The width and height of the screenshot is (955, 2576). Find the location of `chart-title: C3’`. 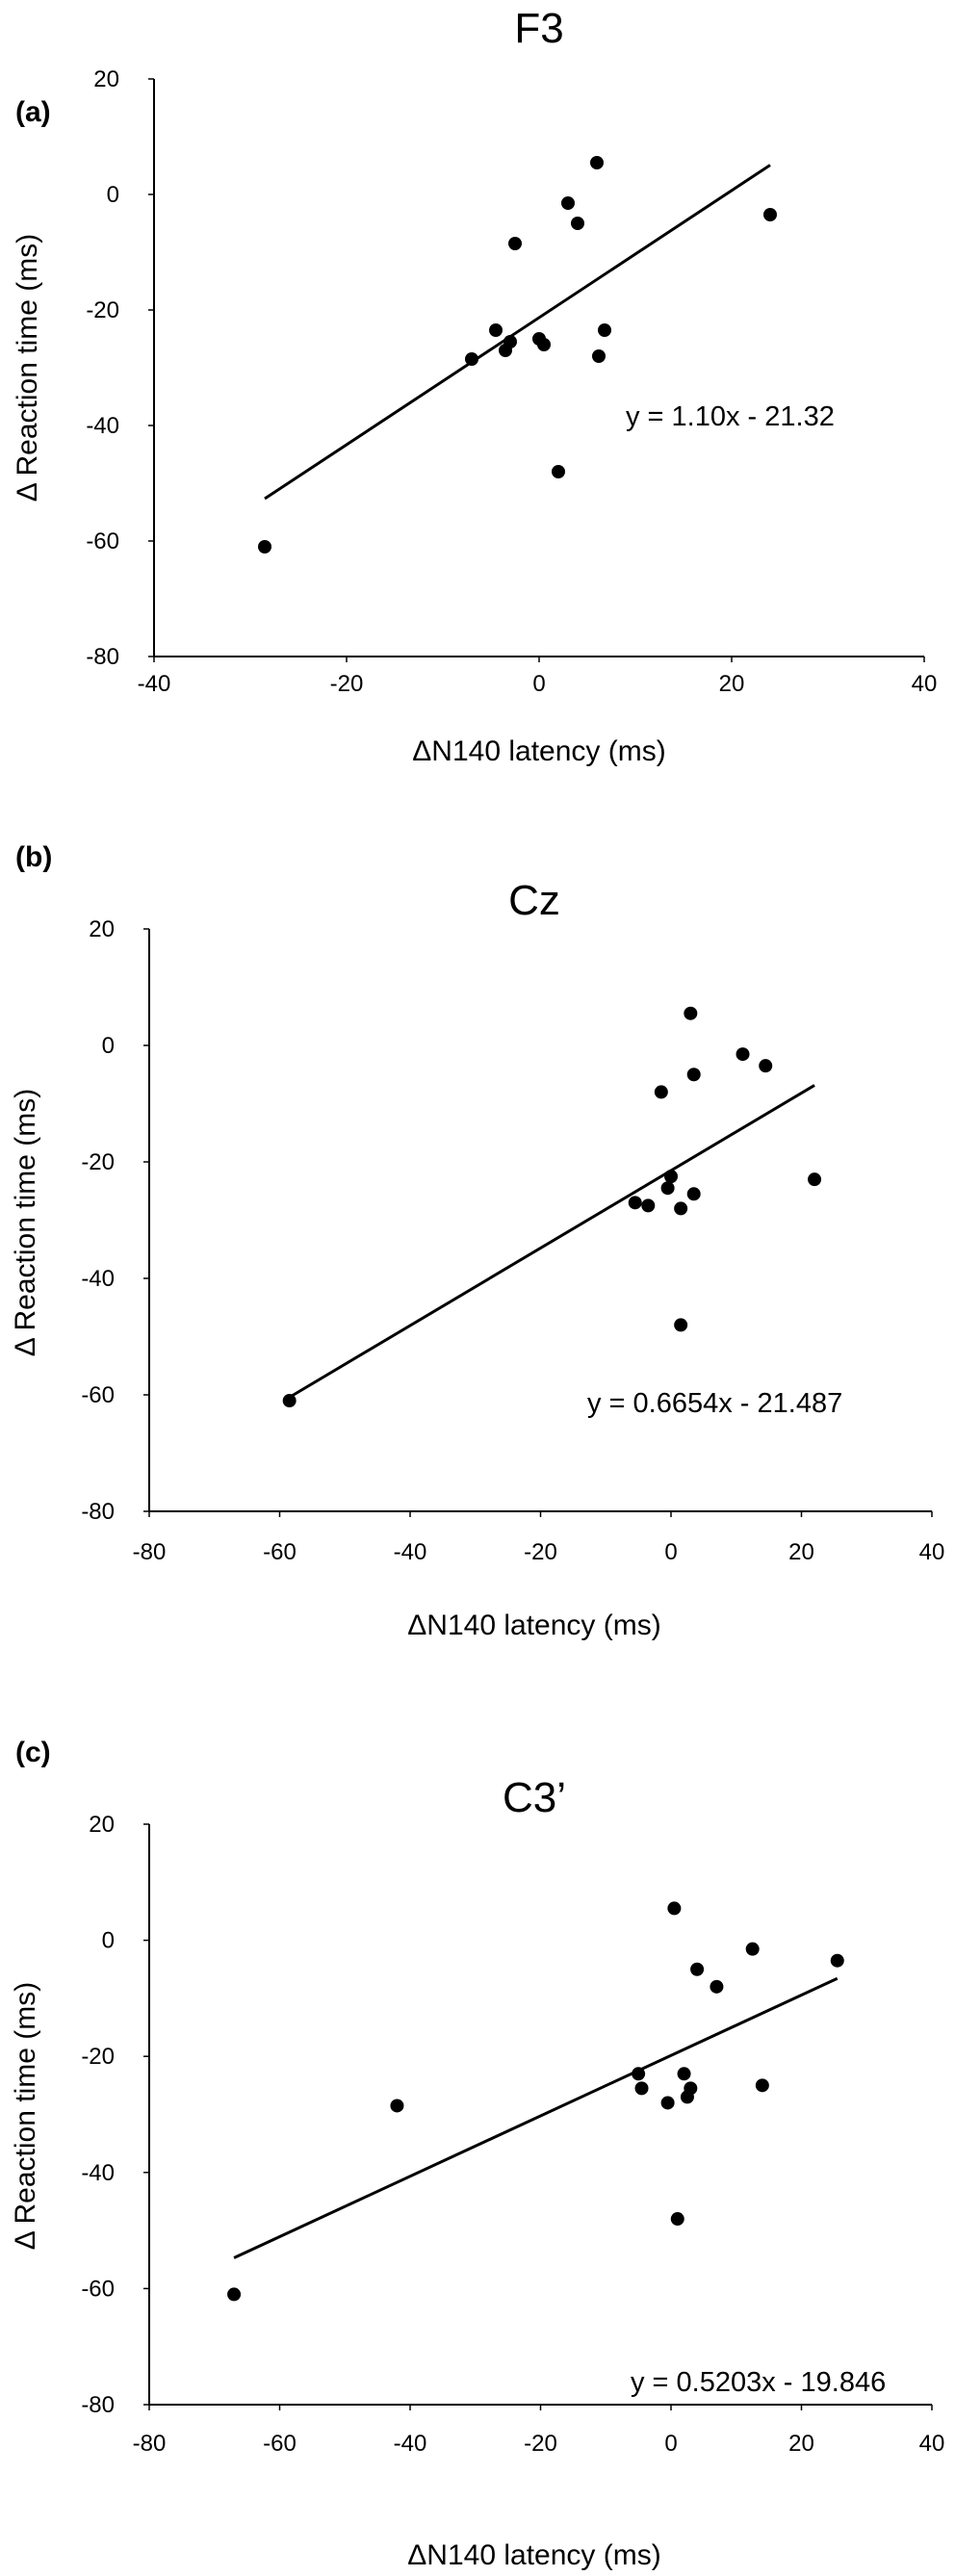

chart-title: C3’ is located at coordinates (534, 1798).